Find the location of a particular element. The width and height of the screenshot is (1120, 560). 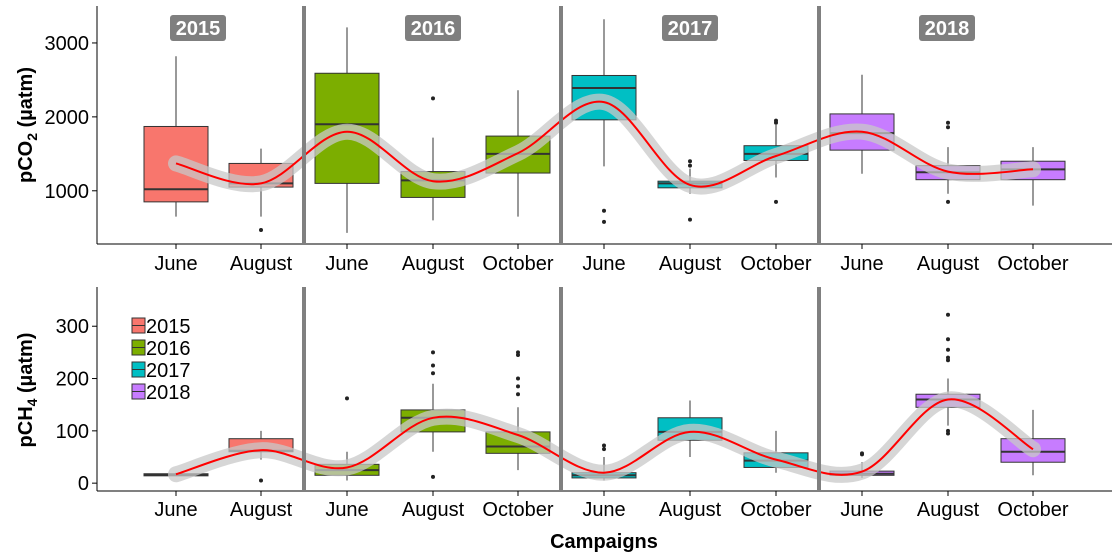

y-tick-label: 300 is located at coordinates (72, 327).